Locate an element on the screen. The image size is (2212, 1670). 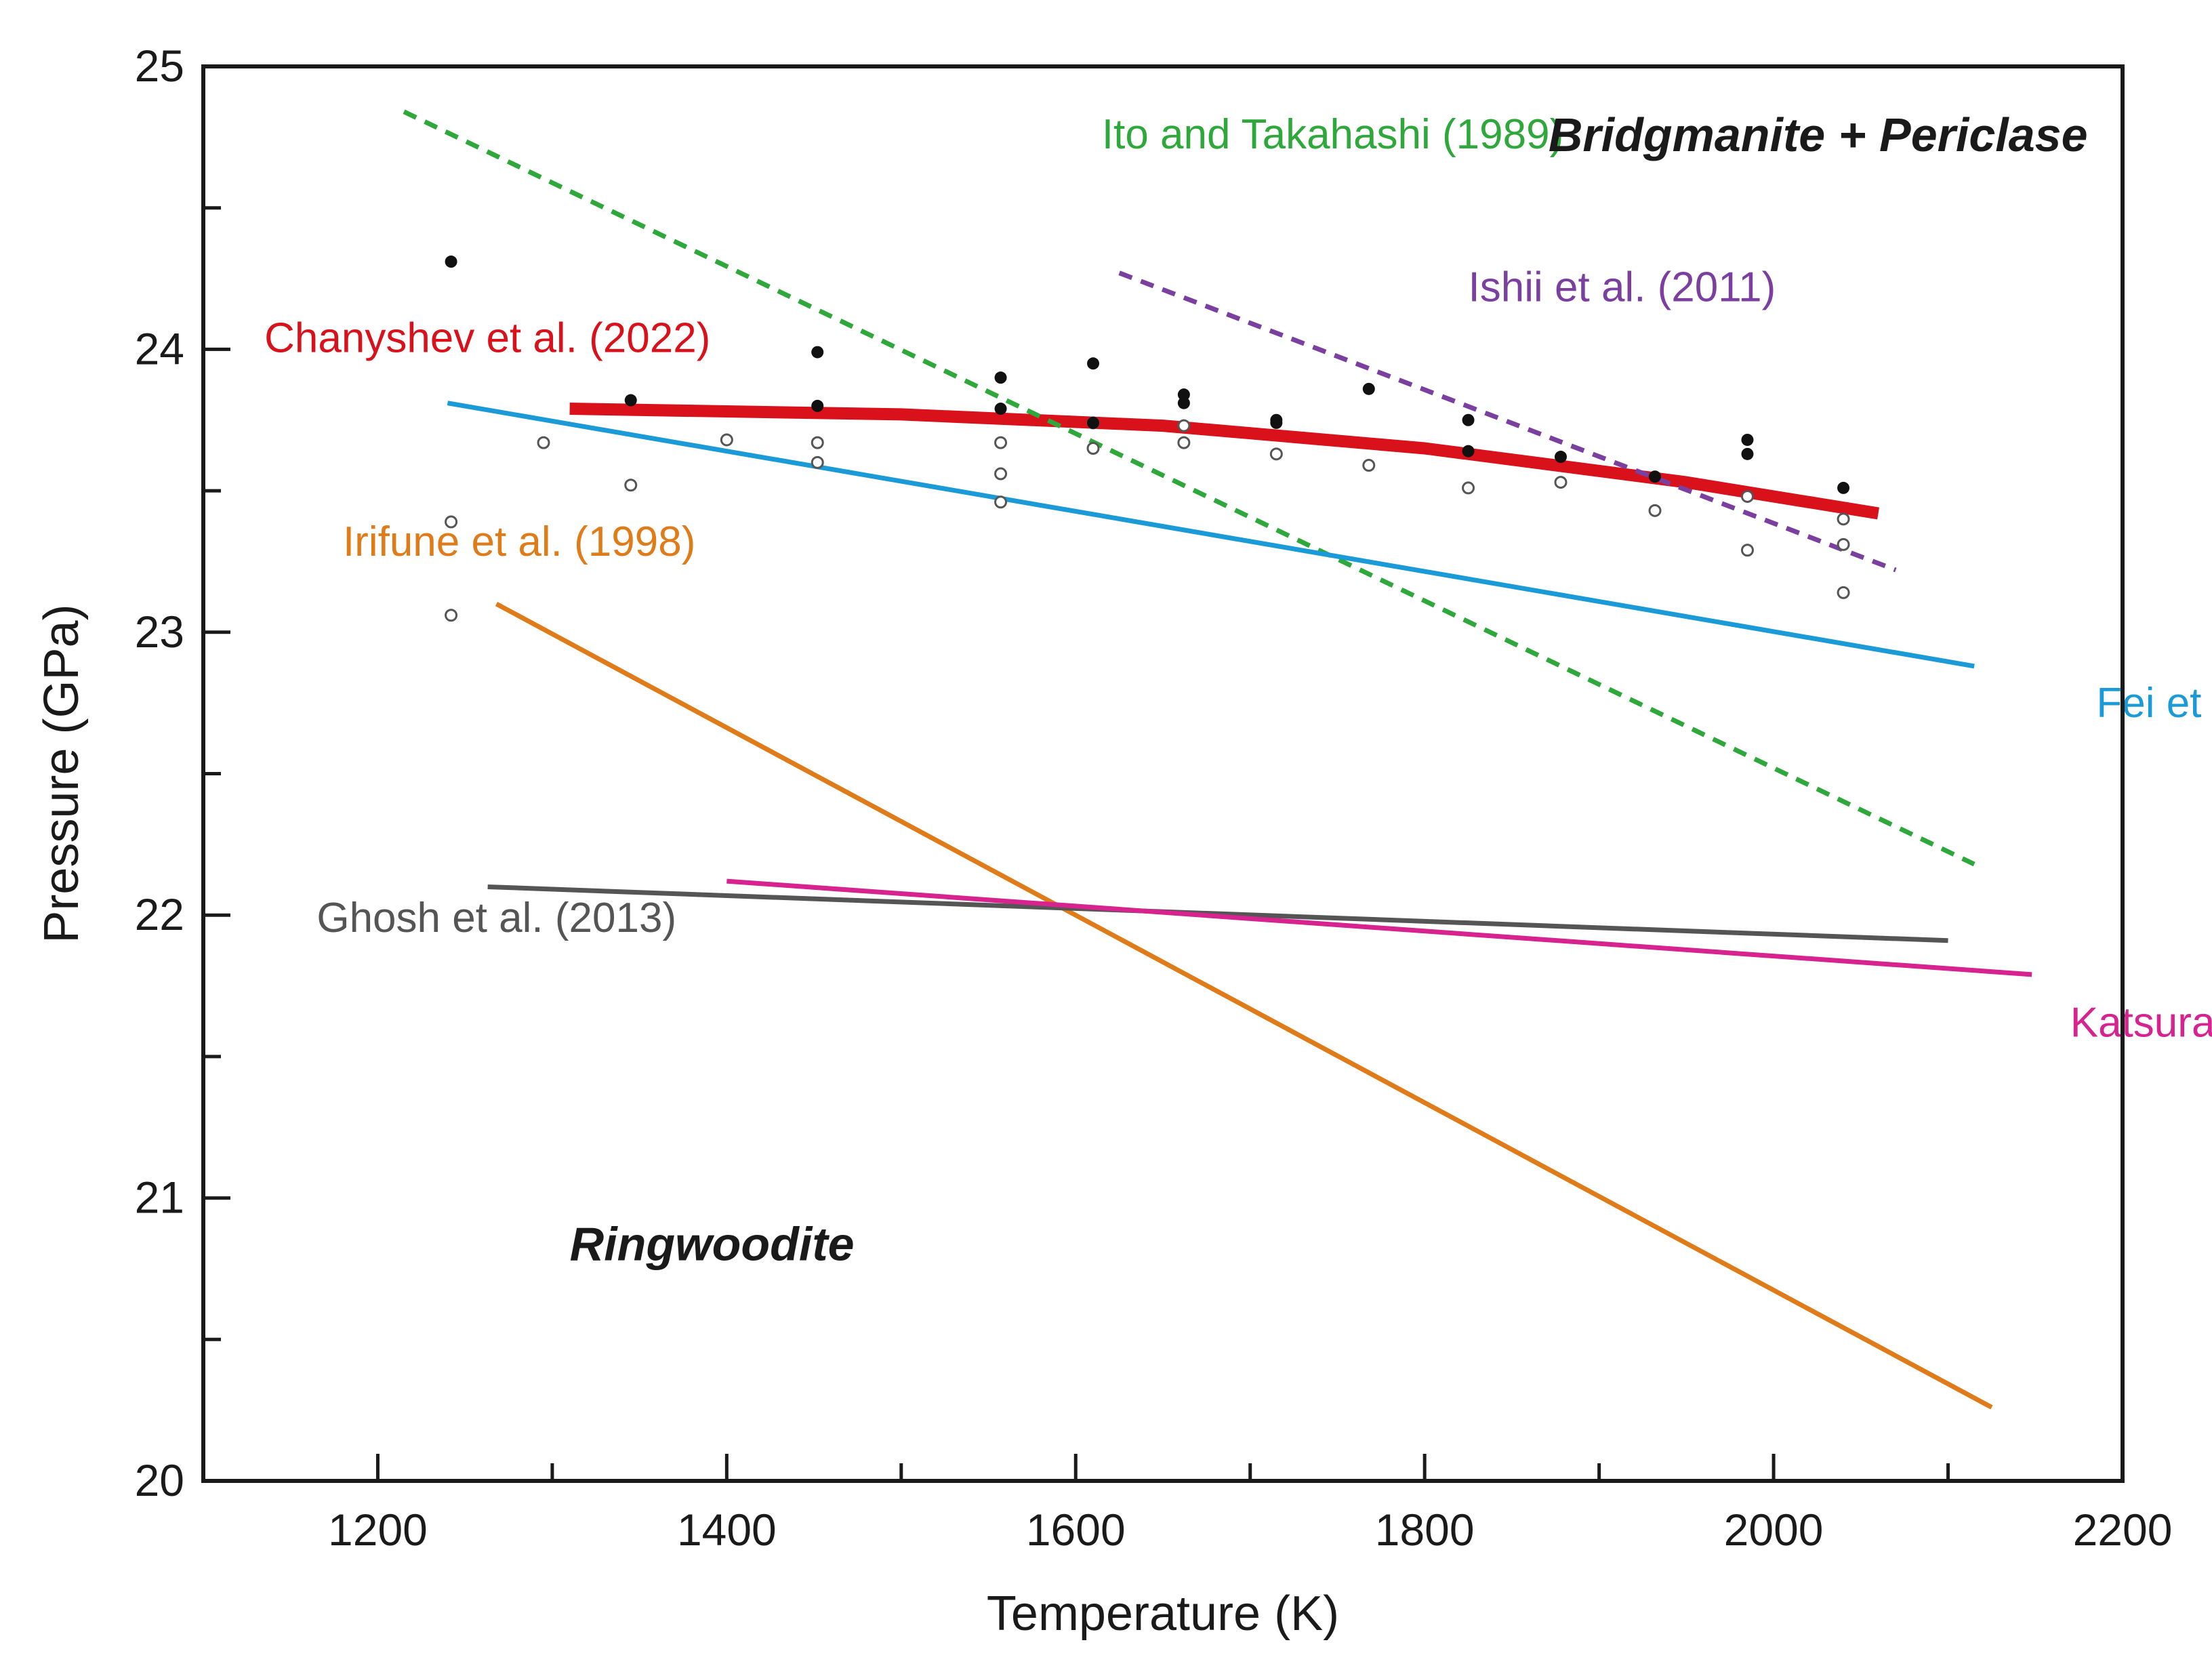
series-line-ghosh-et-al-2013 is located at coordinates (1217, 913).